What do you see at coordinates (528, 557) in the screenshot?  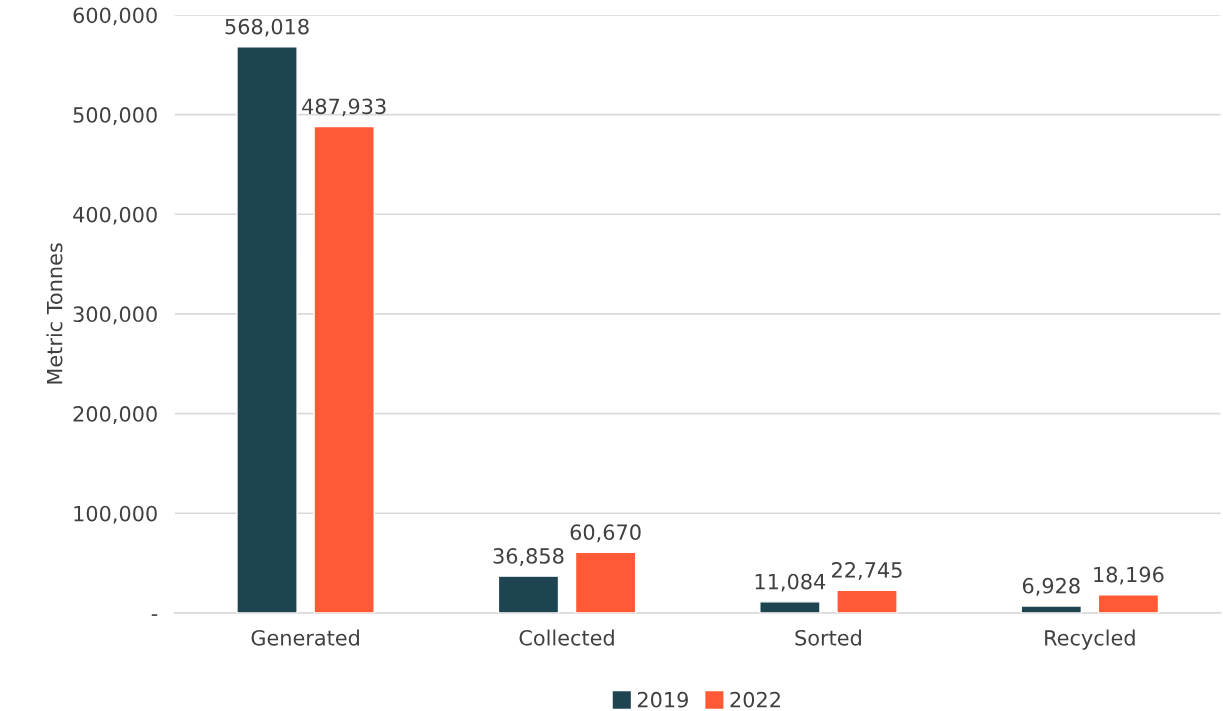 I see `data-label: 36,858` at bounding box center [528, 557].